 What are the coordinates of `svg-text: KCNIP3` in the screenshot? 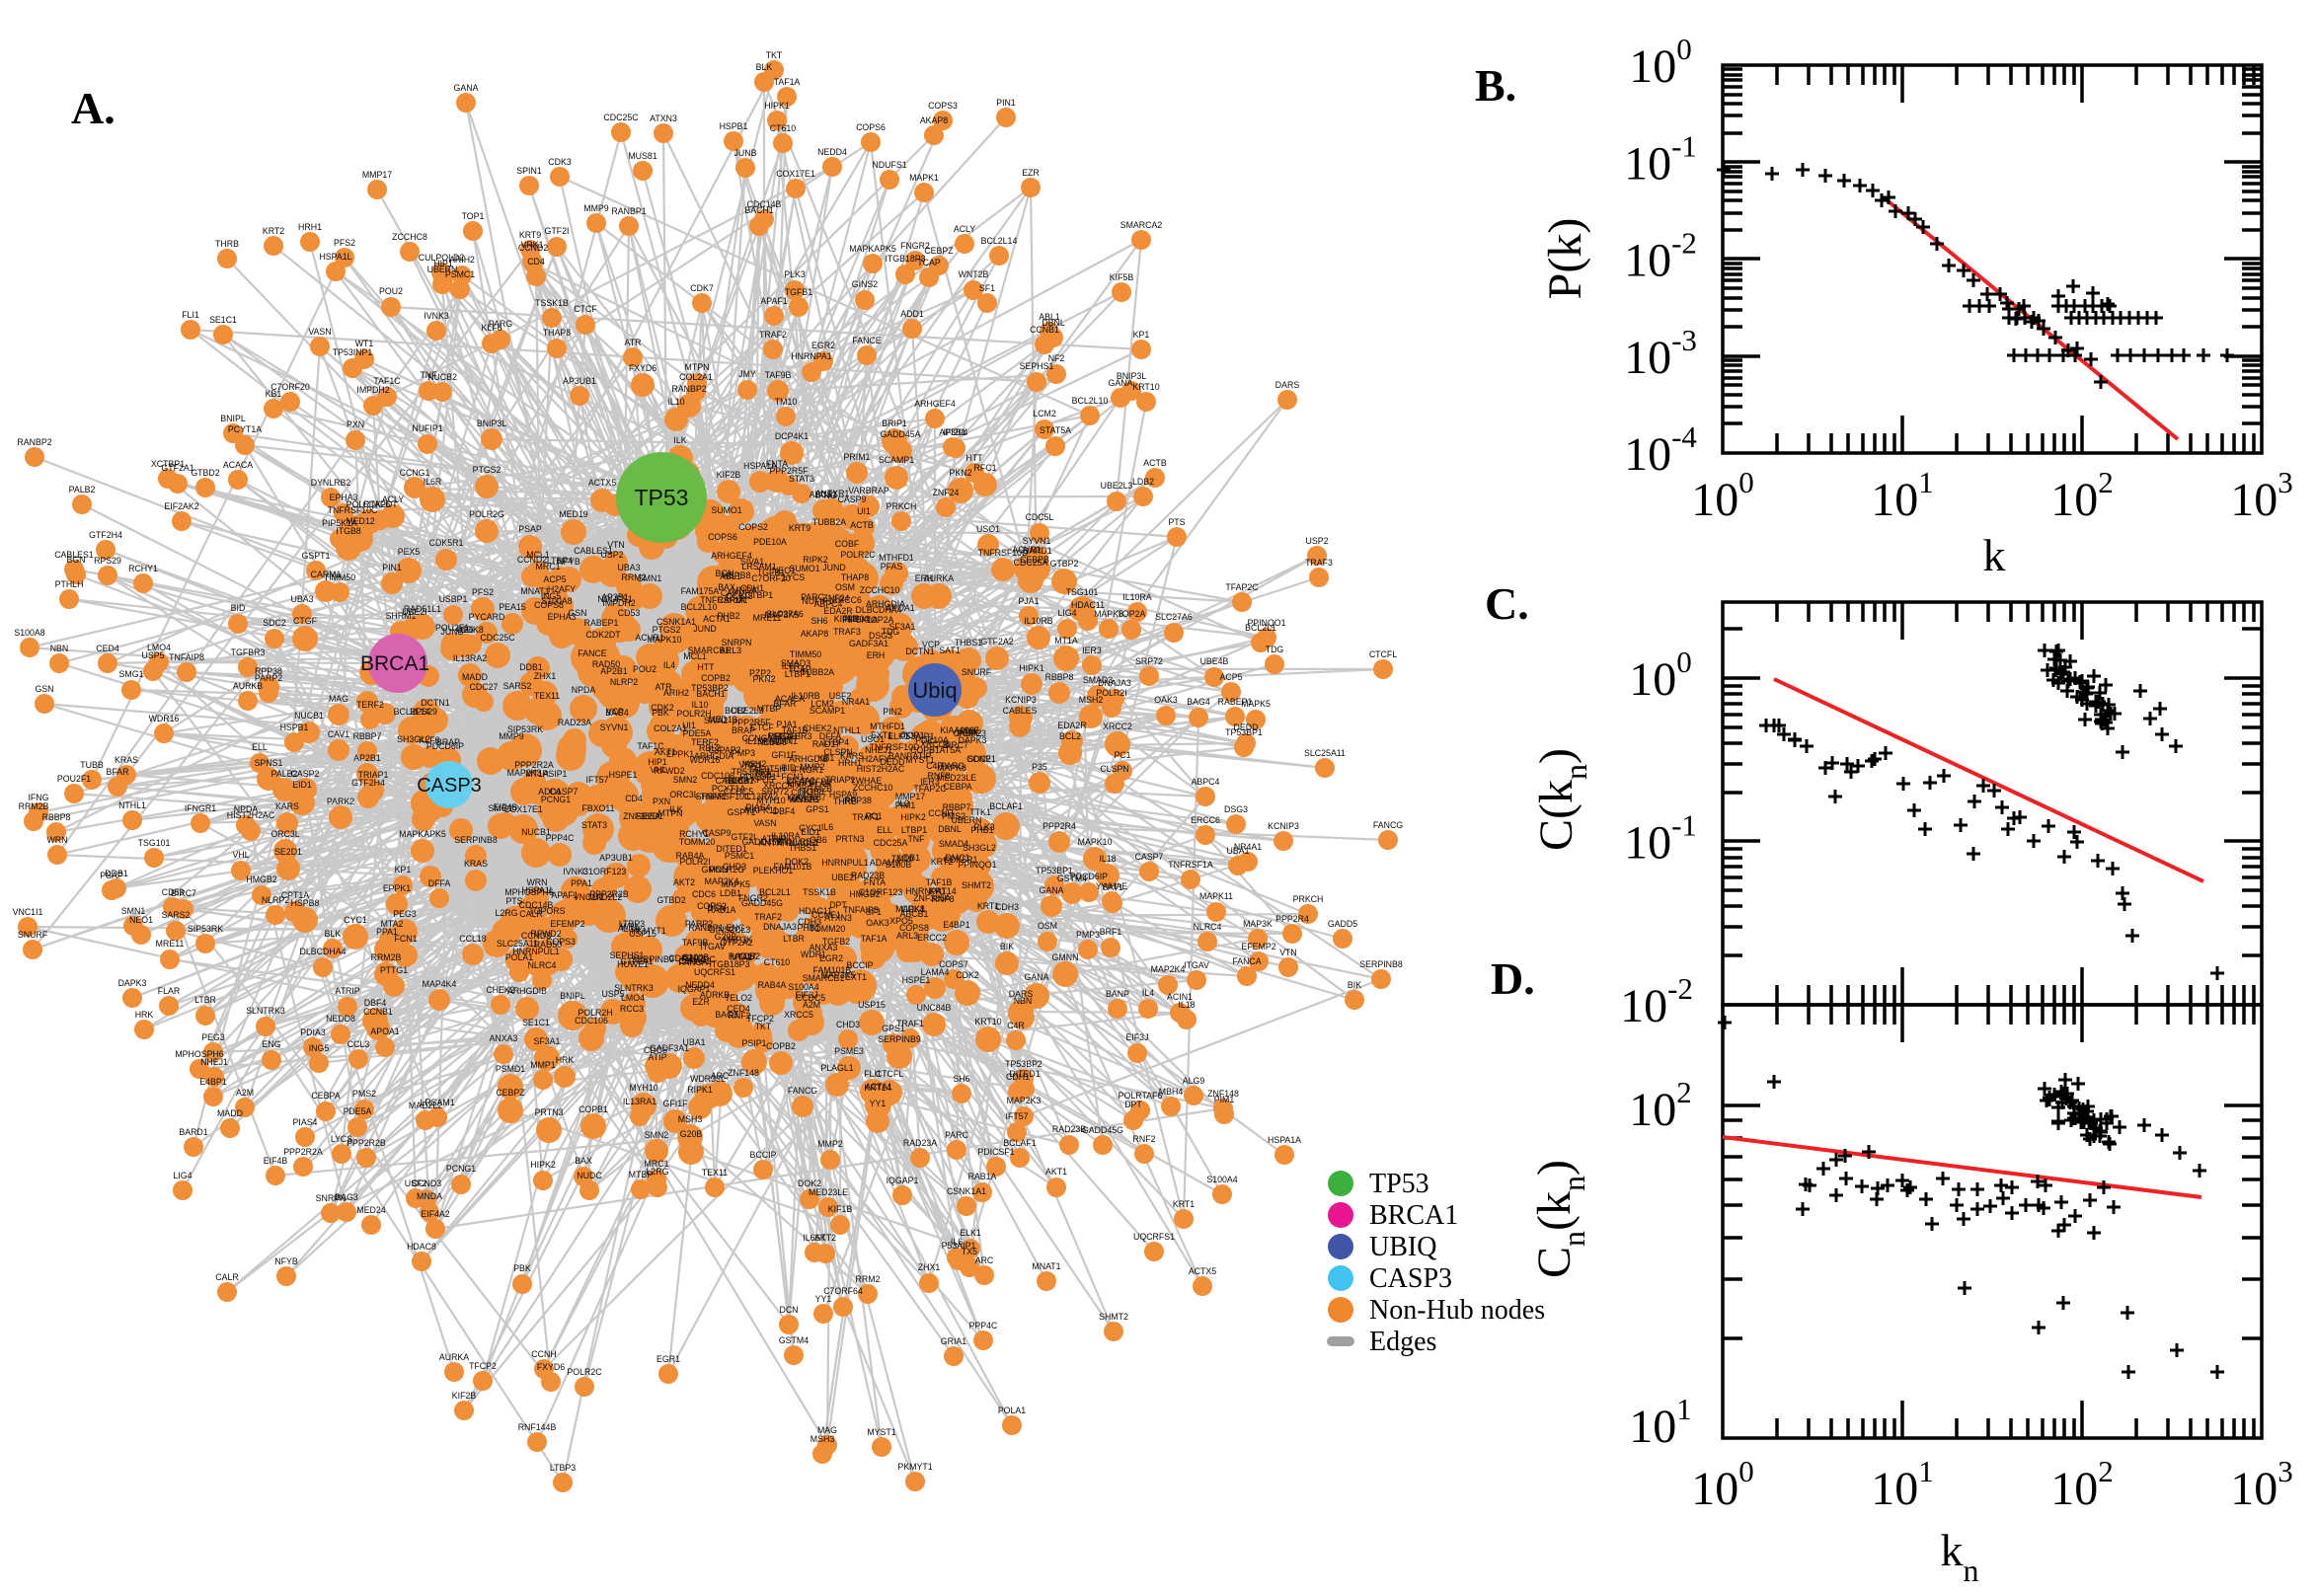 It's located at (1021, 700).